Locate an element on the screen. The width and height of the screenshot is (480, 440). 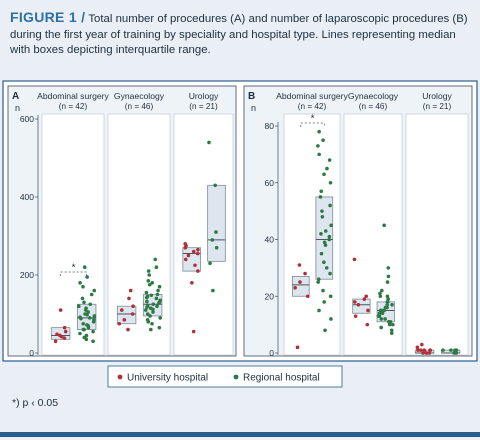
y-tick-label: 600 is located at coordinates (27, 119).